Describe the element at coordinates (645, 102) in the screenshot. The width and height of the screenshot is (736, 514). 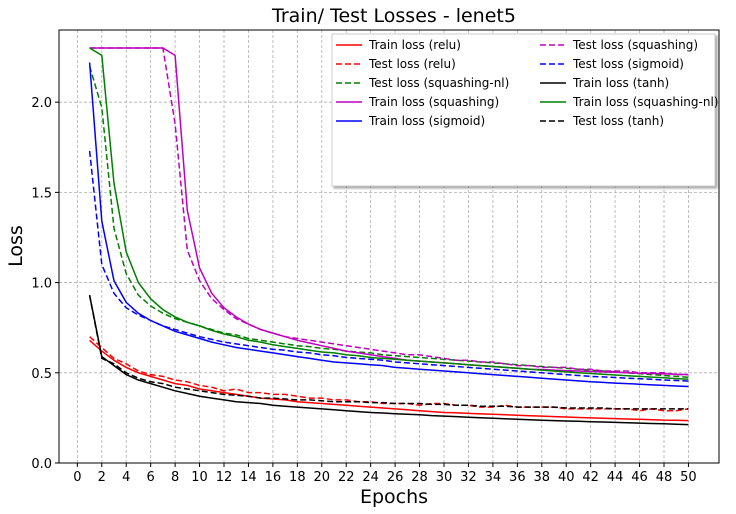
I see `legend-label: Train loss (squashing-nl)` at that location.